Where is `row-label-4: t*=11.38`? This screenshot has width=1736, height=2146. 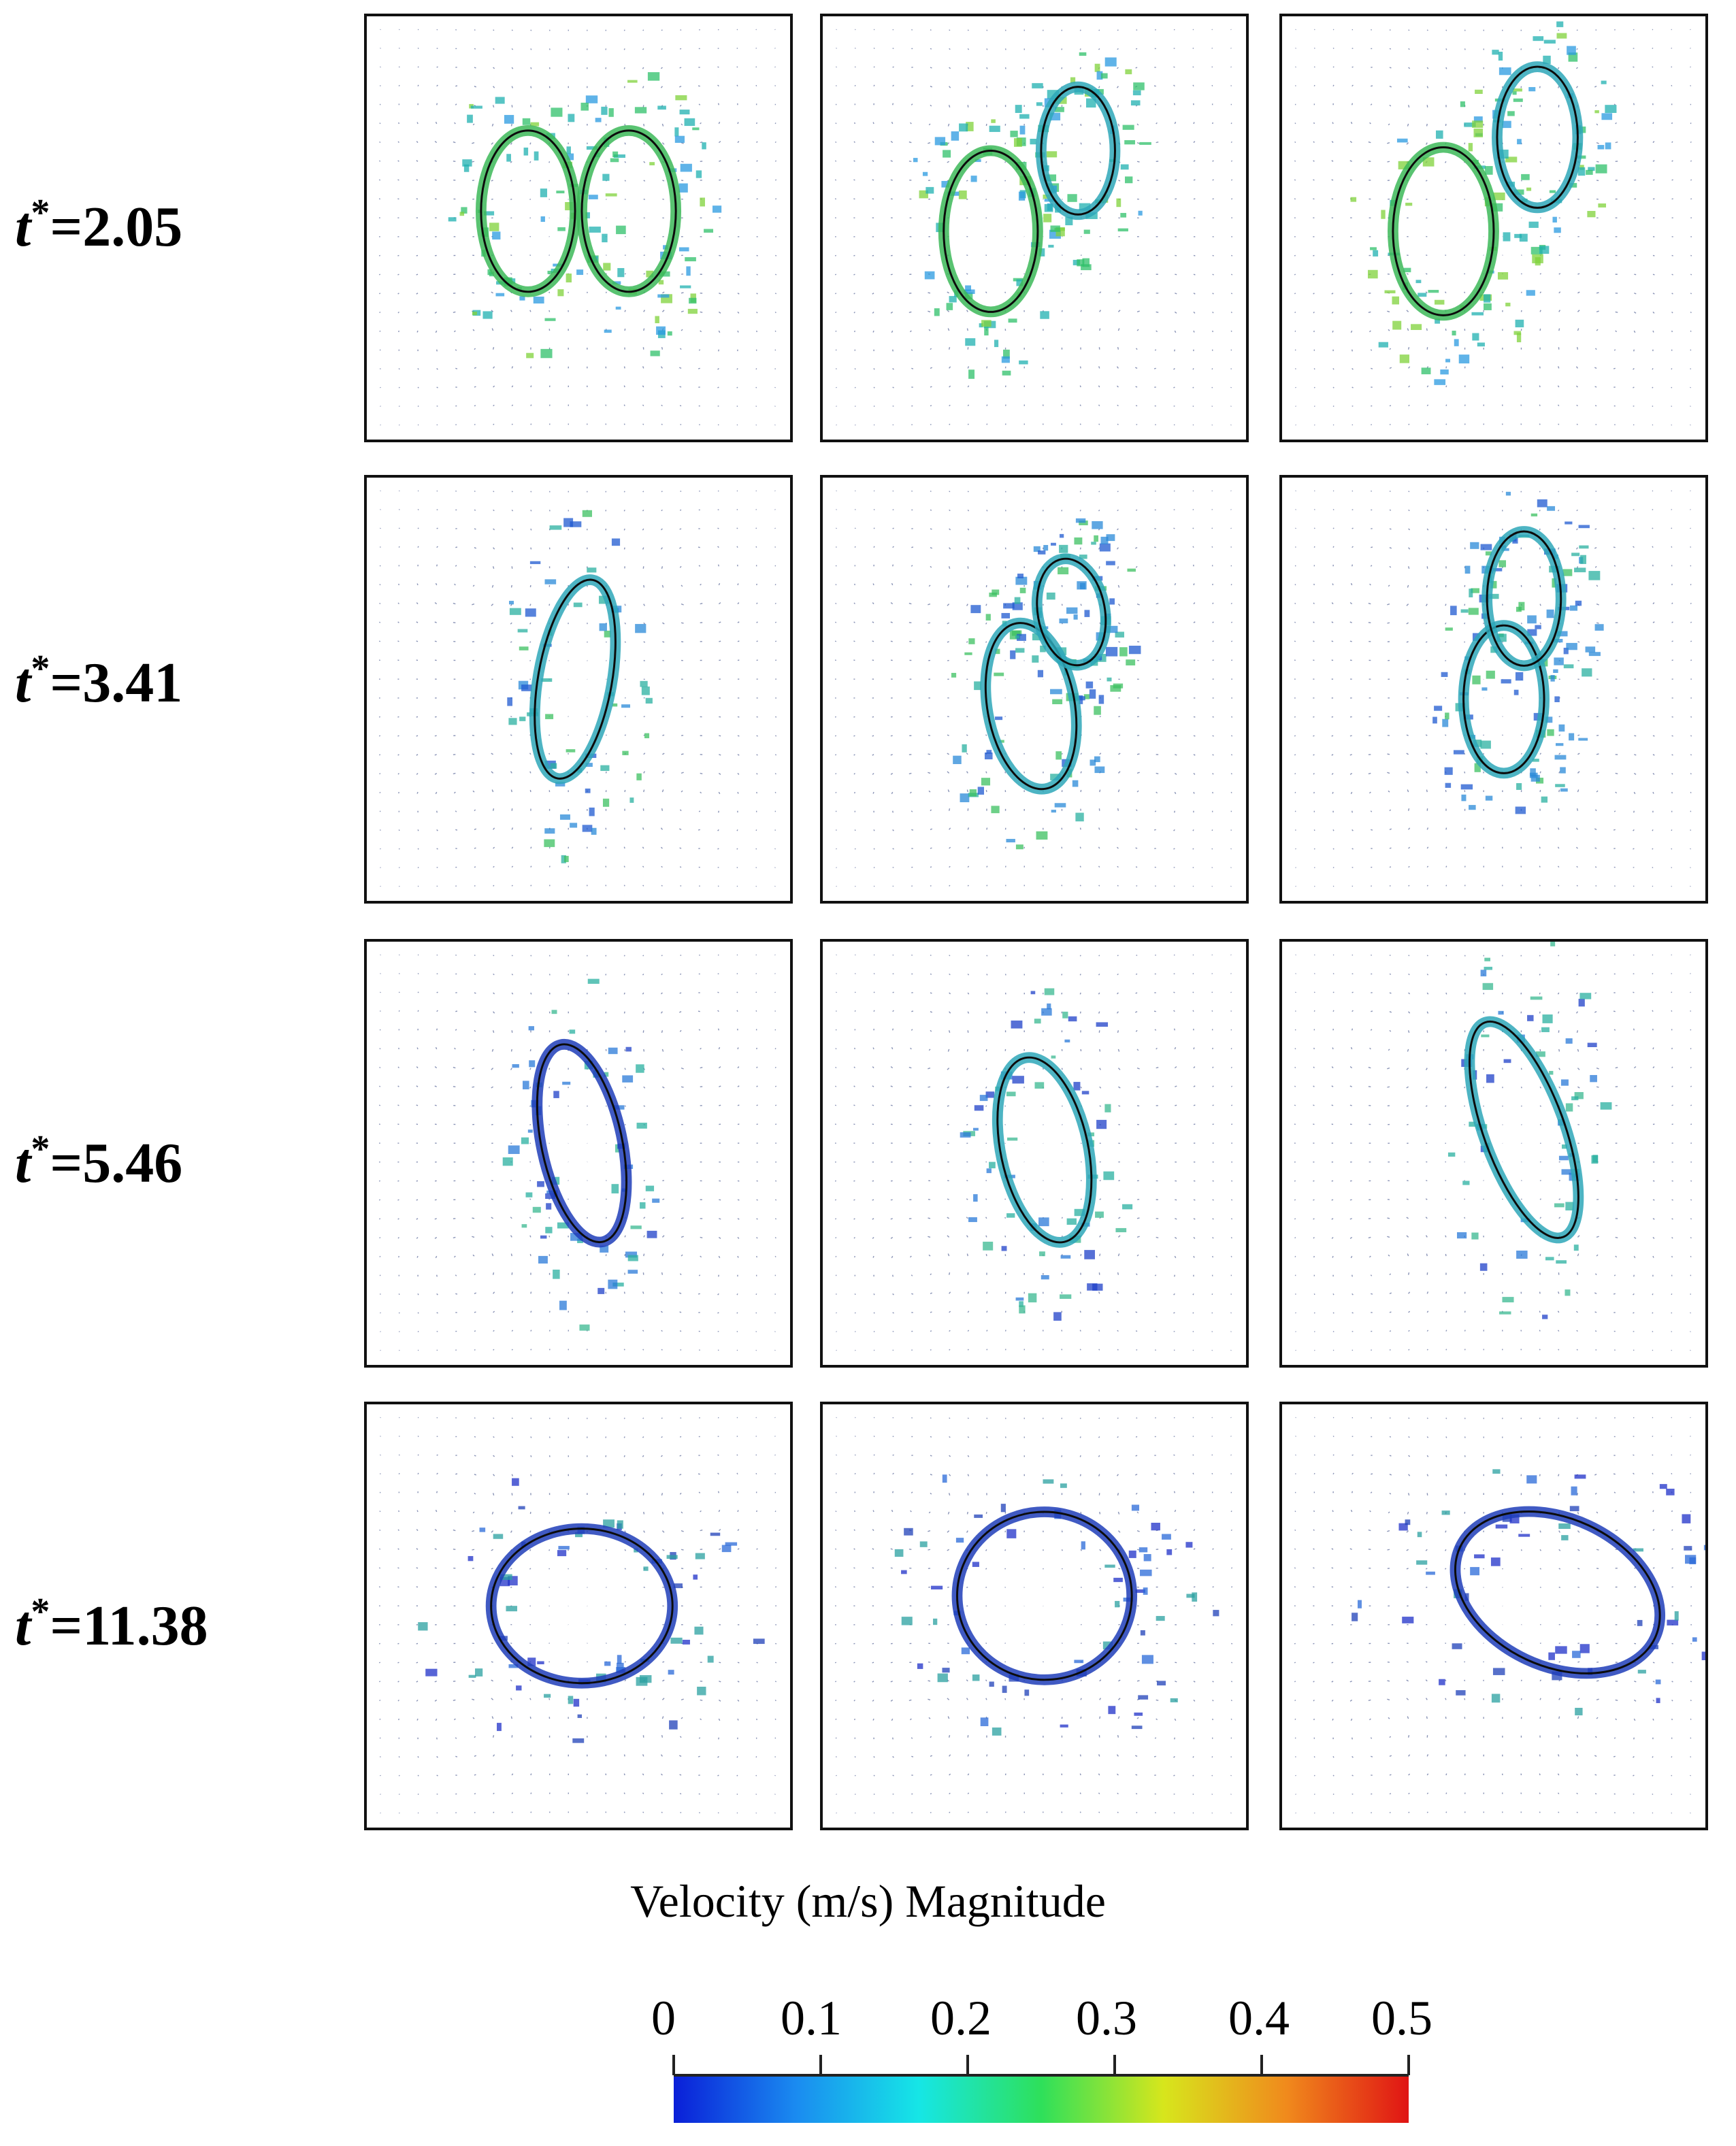
row-label-4: t*=11.38 is located at coordinates (111, 1624).